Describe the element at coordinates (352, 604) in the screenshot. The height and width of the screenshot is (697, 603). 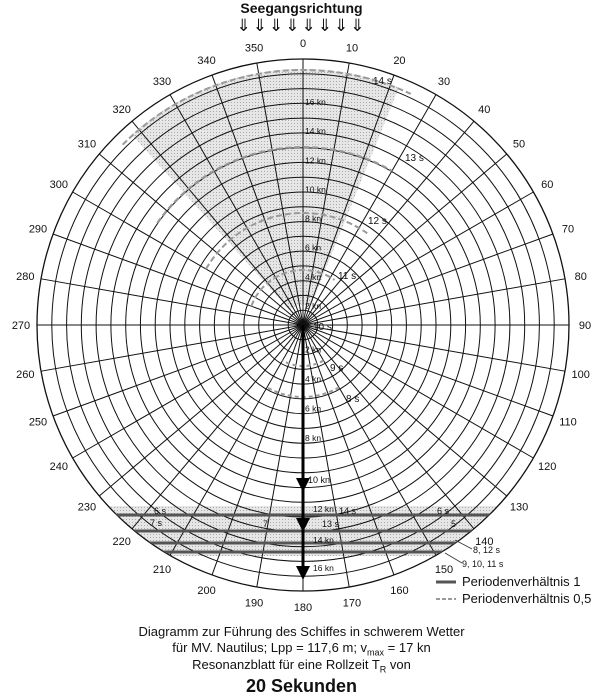
I see `angle-label-170: 170` at that location.